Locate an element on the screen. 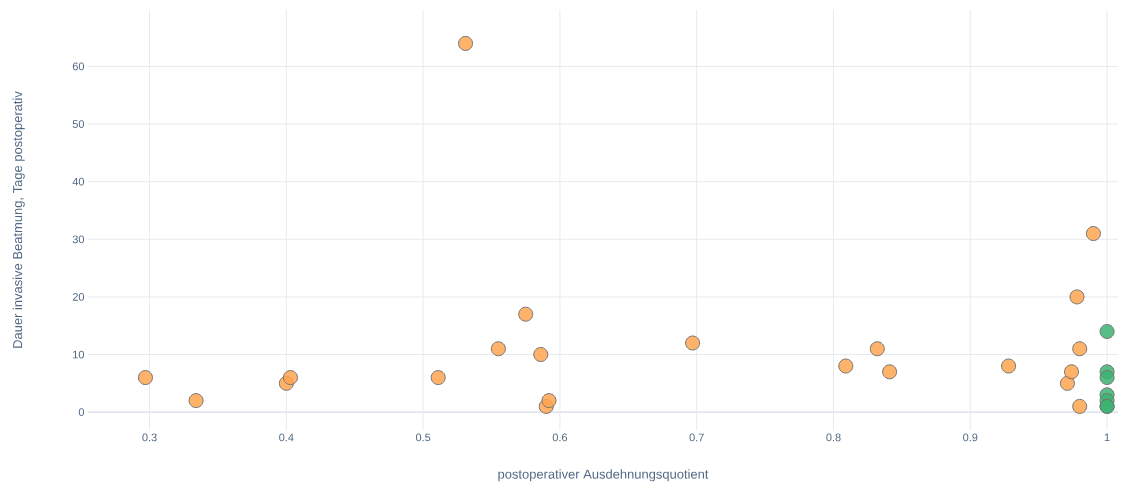  x-axis-title: postoperativer Ausdehnungsquotient is located at coordinates (603, 475).